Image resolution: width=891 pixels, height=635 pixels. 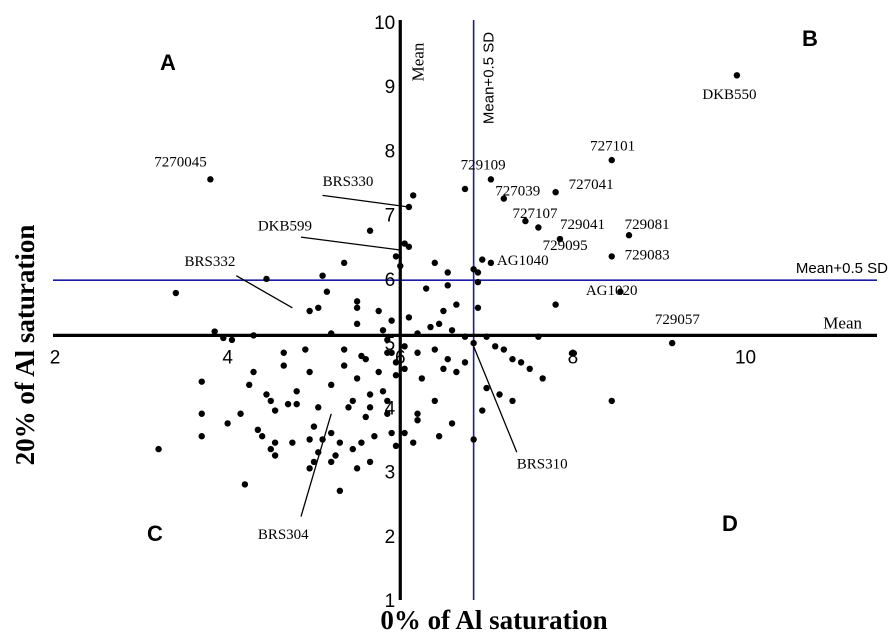 I want to click on y-tick-label: 1, so click(x=390, y=601).